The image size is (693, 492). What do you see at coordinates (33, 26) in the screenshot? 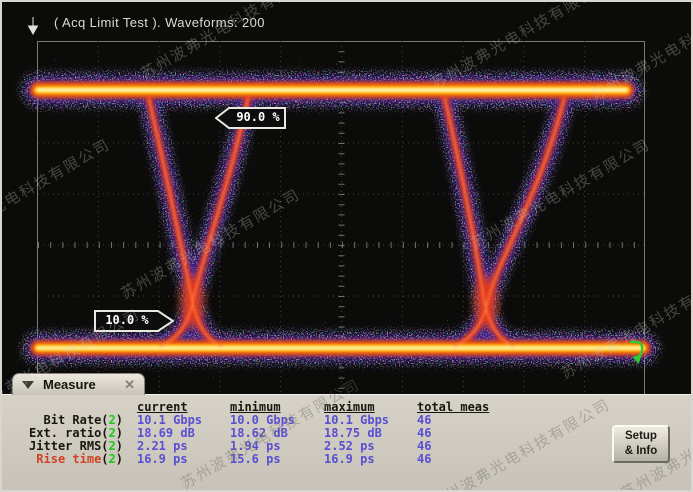
I see `trigger-arrow-icon` at bounding box center [33, 26].